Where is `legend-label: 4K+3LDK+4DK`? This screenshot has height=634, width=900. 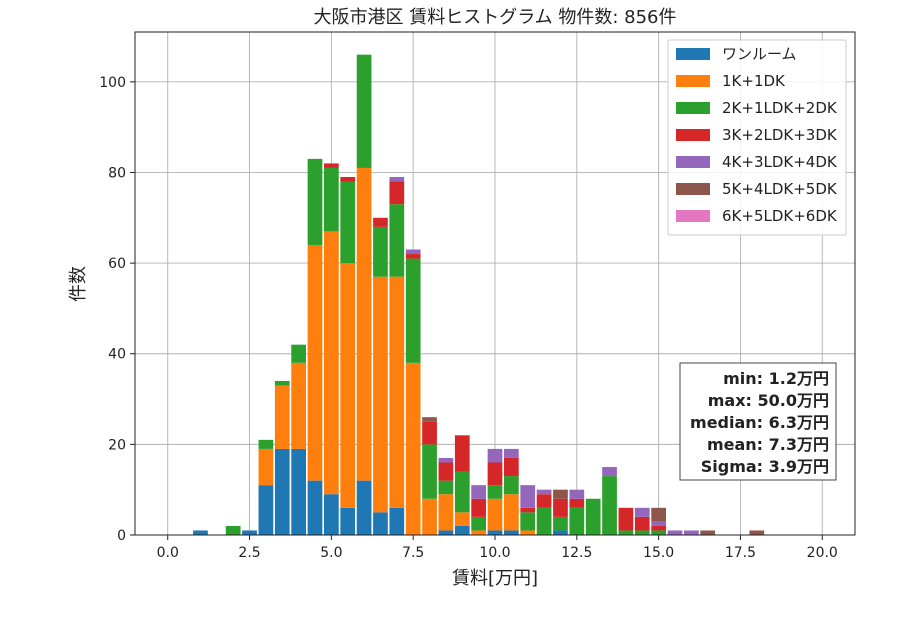 legend-label: 4K+3LDK+4DK is located at coordinates (780, 162).